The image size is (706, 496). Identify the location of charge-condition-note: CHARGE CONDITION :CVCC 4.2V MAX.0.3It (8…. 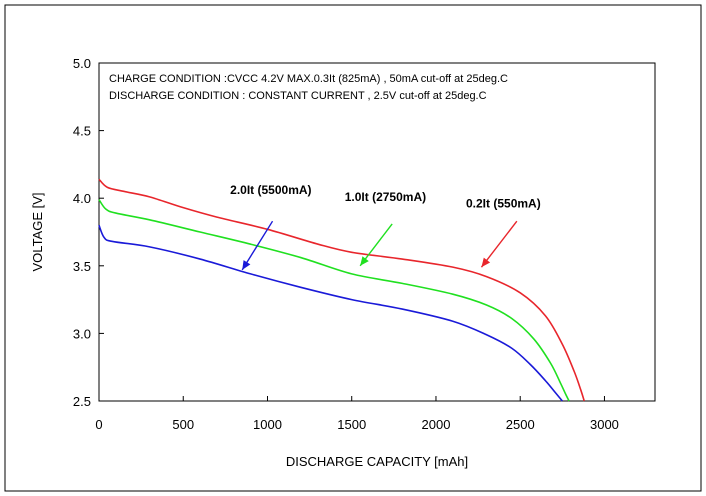
(308, 79).